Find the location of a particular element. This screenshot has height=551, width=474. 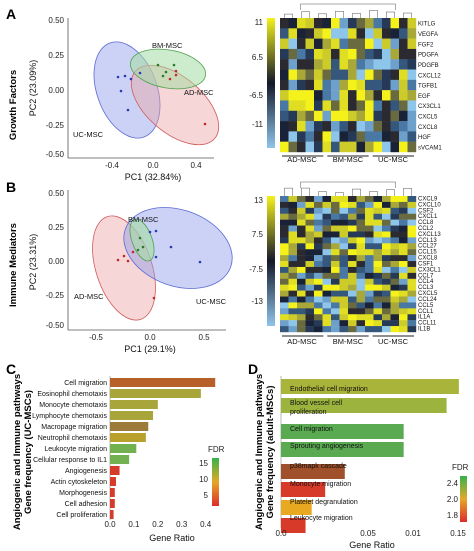

gene-label: CXCL5 is located at coordinates (428, 118).